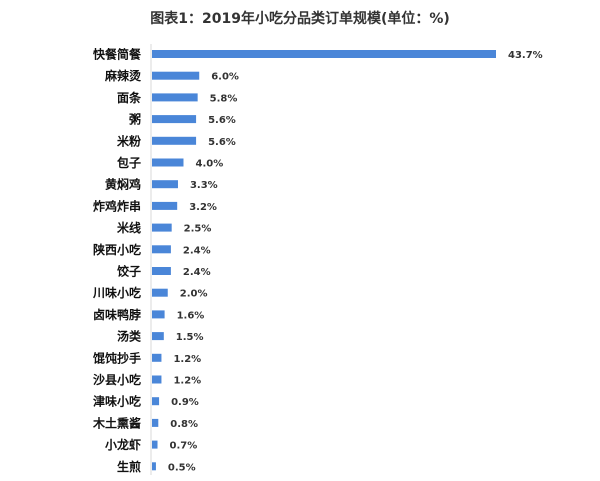  Describe the element at coordinates (116, 422) in the screenshot. I see `category-label: 木土熏酱` at that location.